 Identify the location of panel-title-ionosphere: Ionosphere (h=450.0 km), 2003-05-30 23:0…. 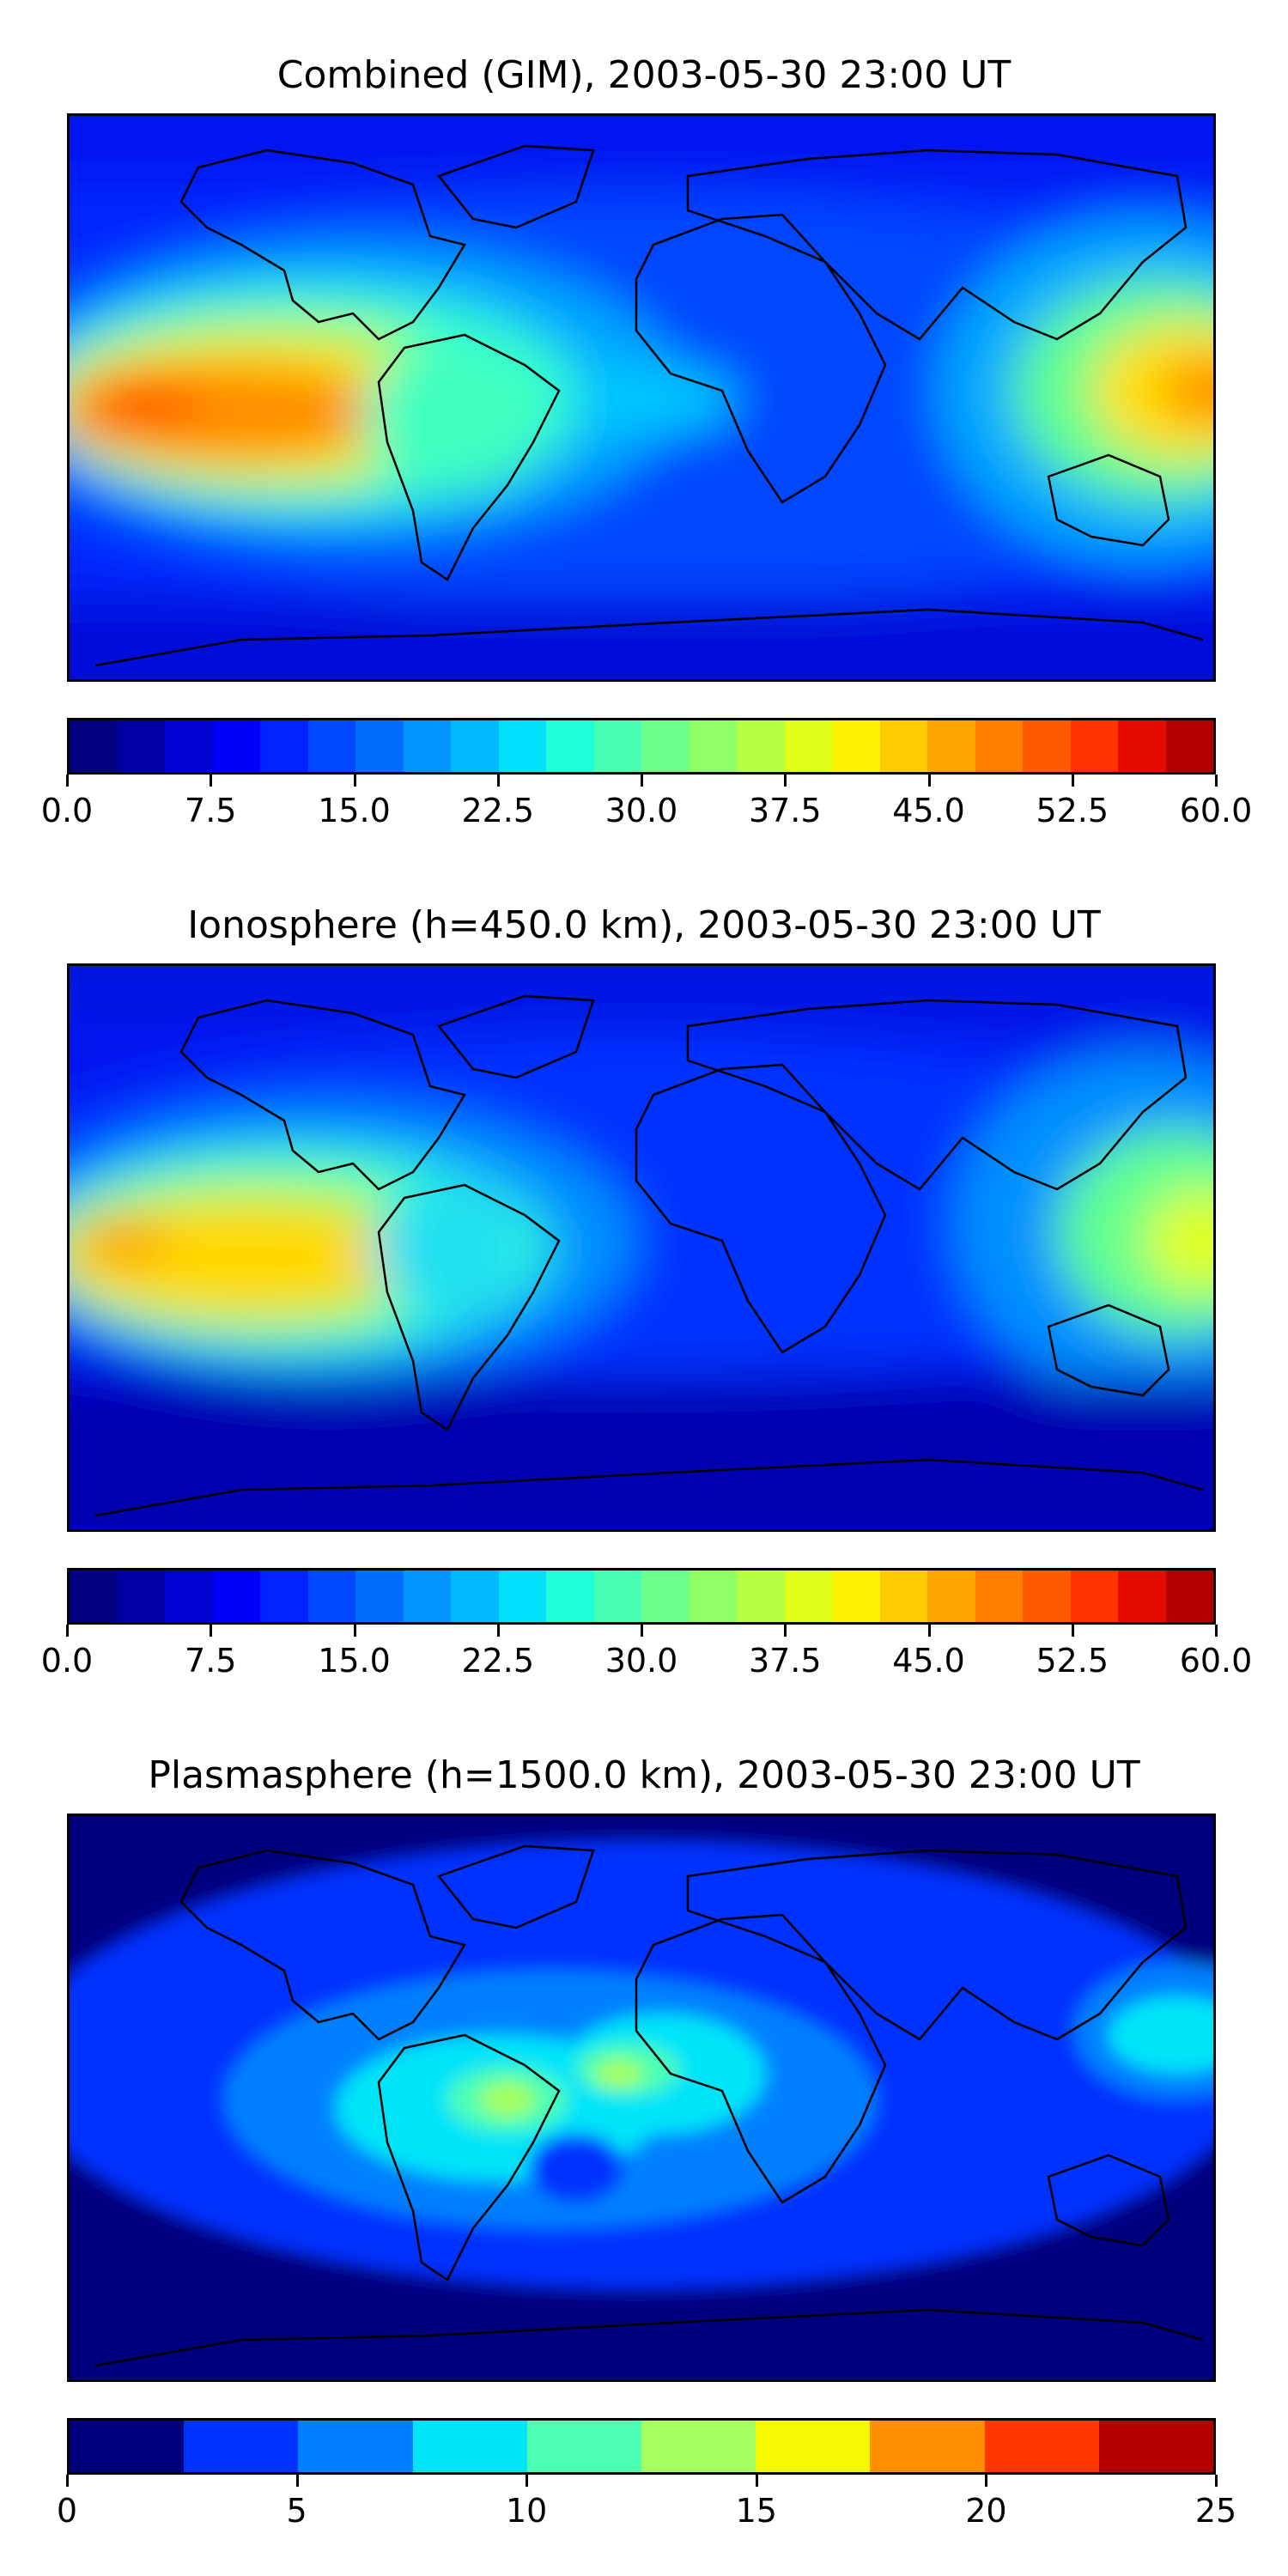
(644, 925).